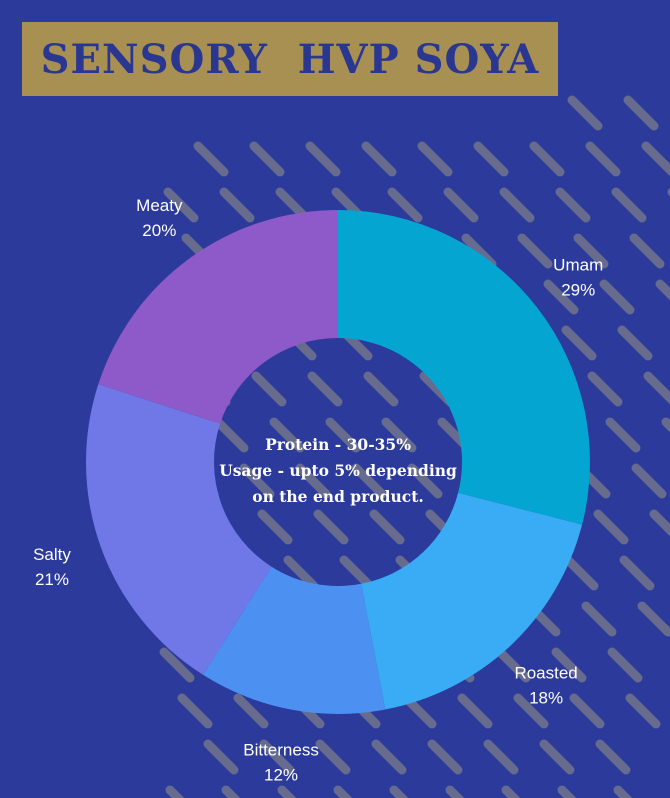  I want to click on slice-bitterness, so click(294, 640).